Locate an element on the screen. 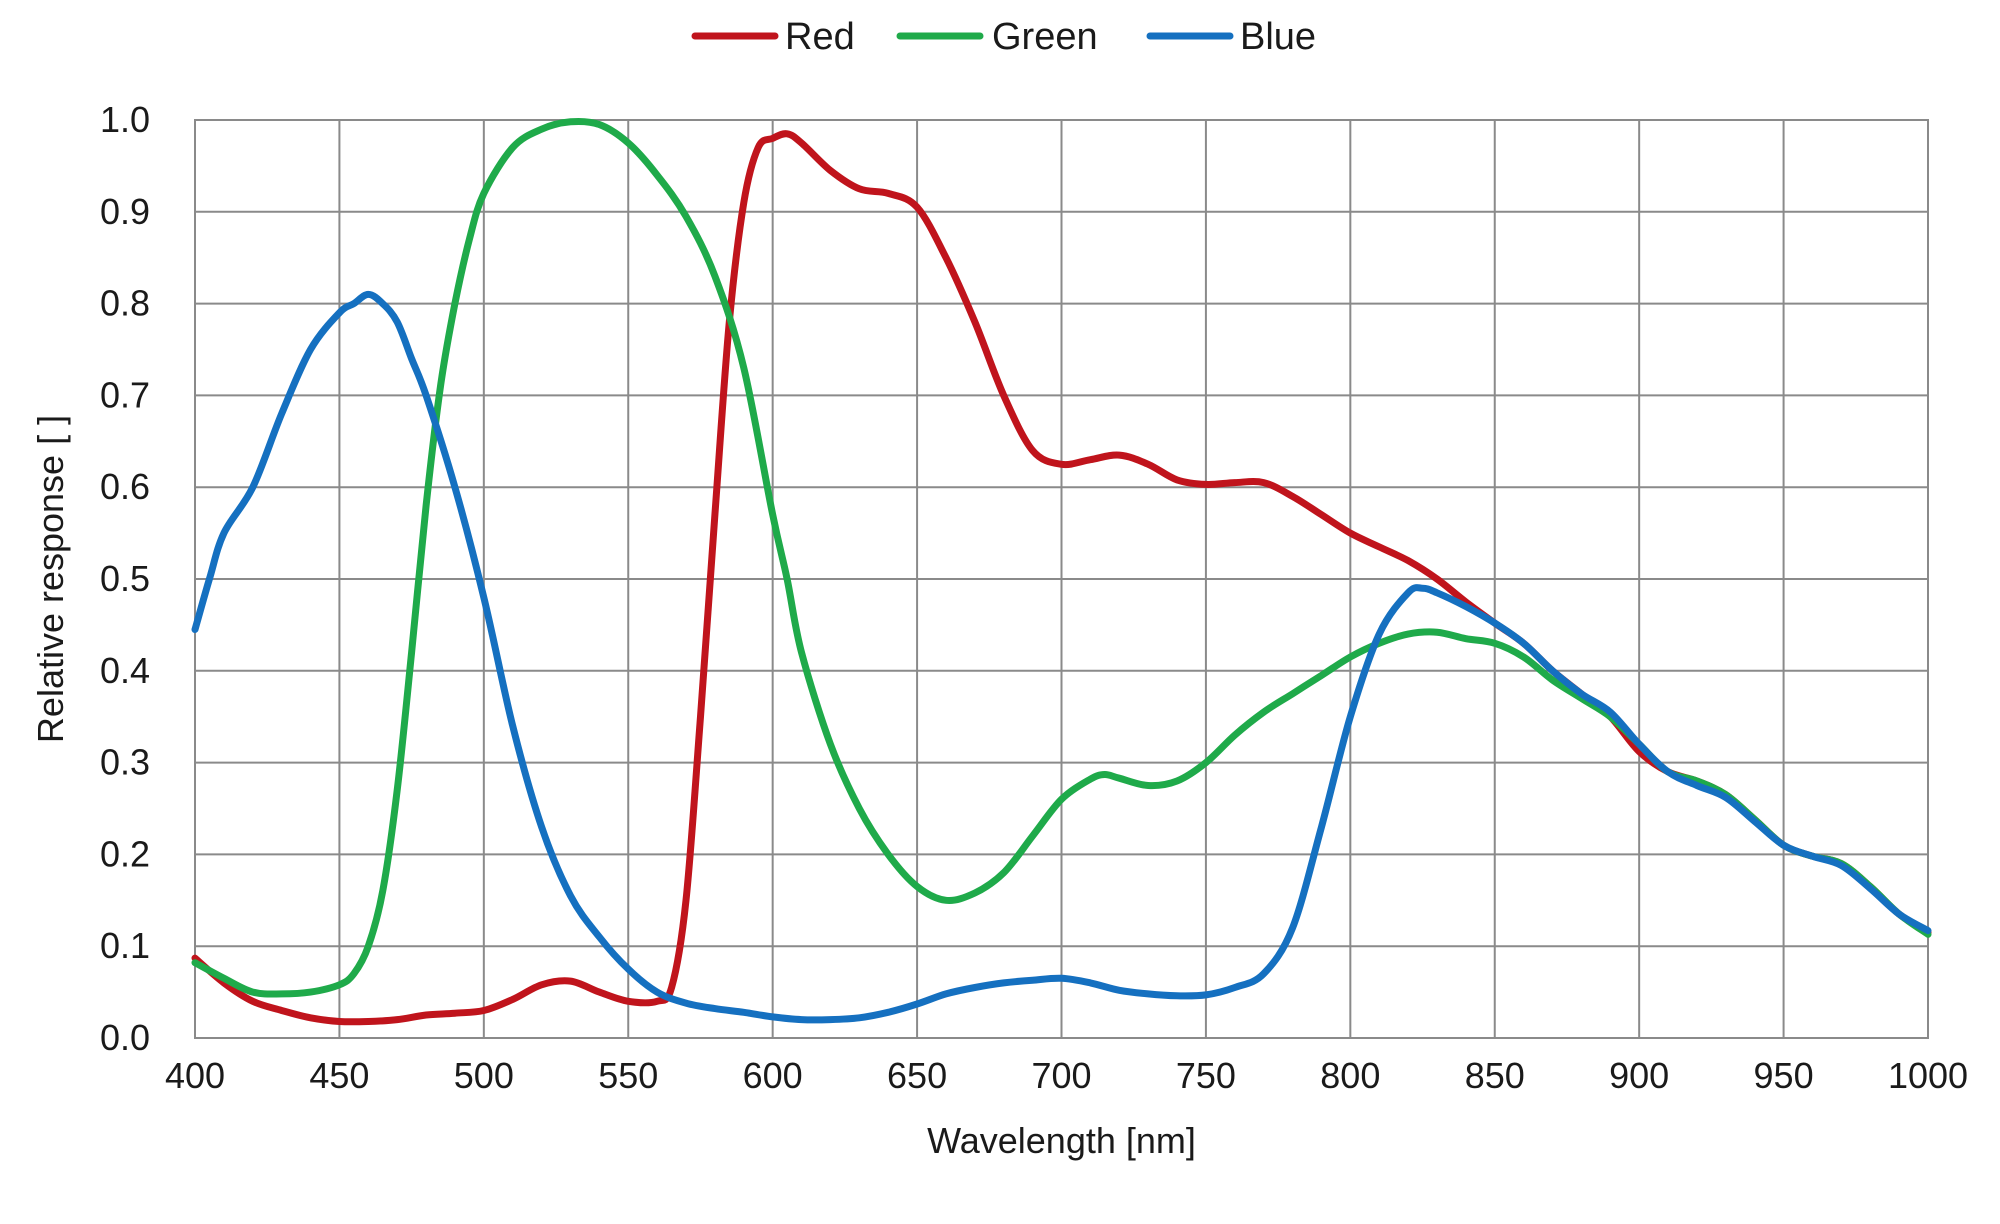 The height and width of the screenshot is (1224, 2000). y-tick-label: 0.5 is located at coordinates (125, 578).